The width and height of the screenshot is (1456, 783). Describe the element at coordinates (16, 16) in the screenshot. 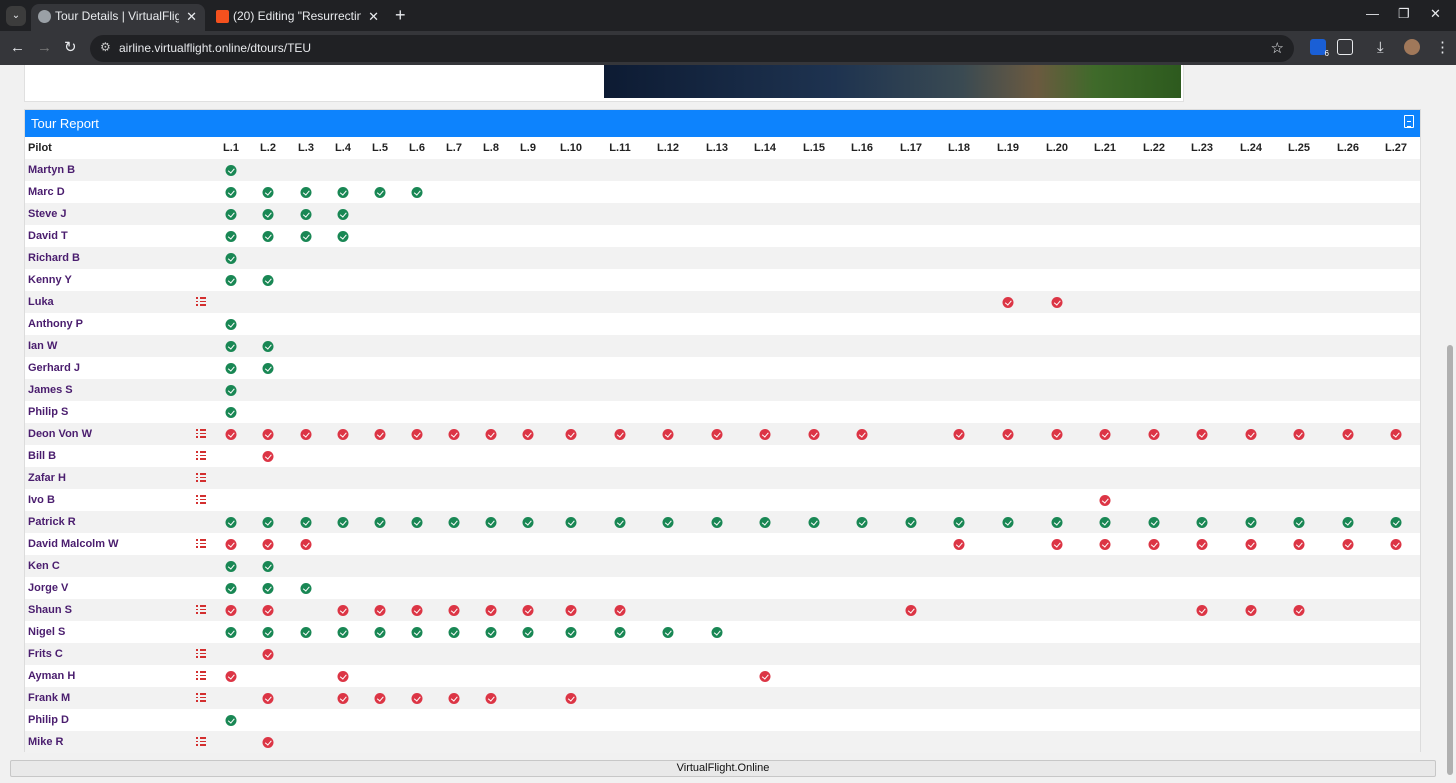

I see `tab-search-chevron-icon: ⌄` at that location.